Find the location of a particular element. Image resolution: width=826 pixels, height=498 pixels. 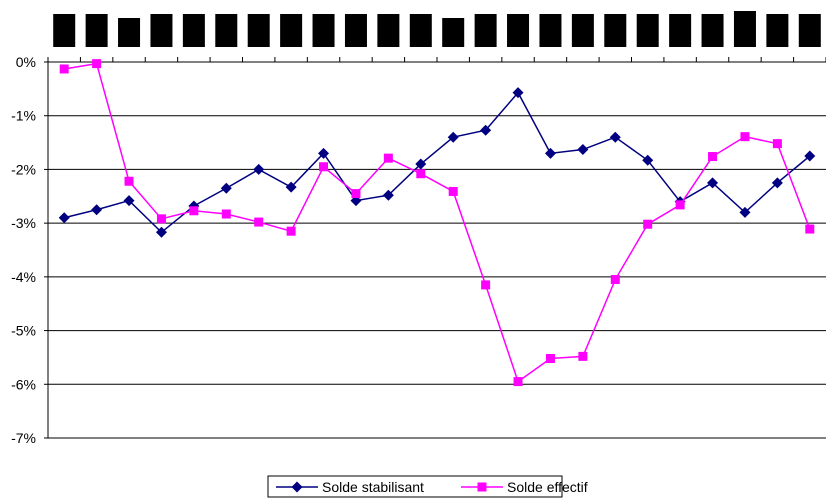

y-tick-label: -3% is located at coordinates (23, 223).